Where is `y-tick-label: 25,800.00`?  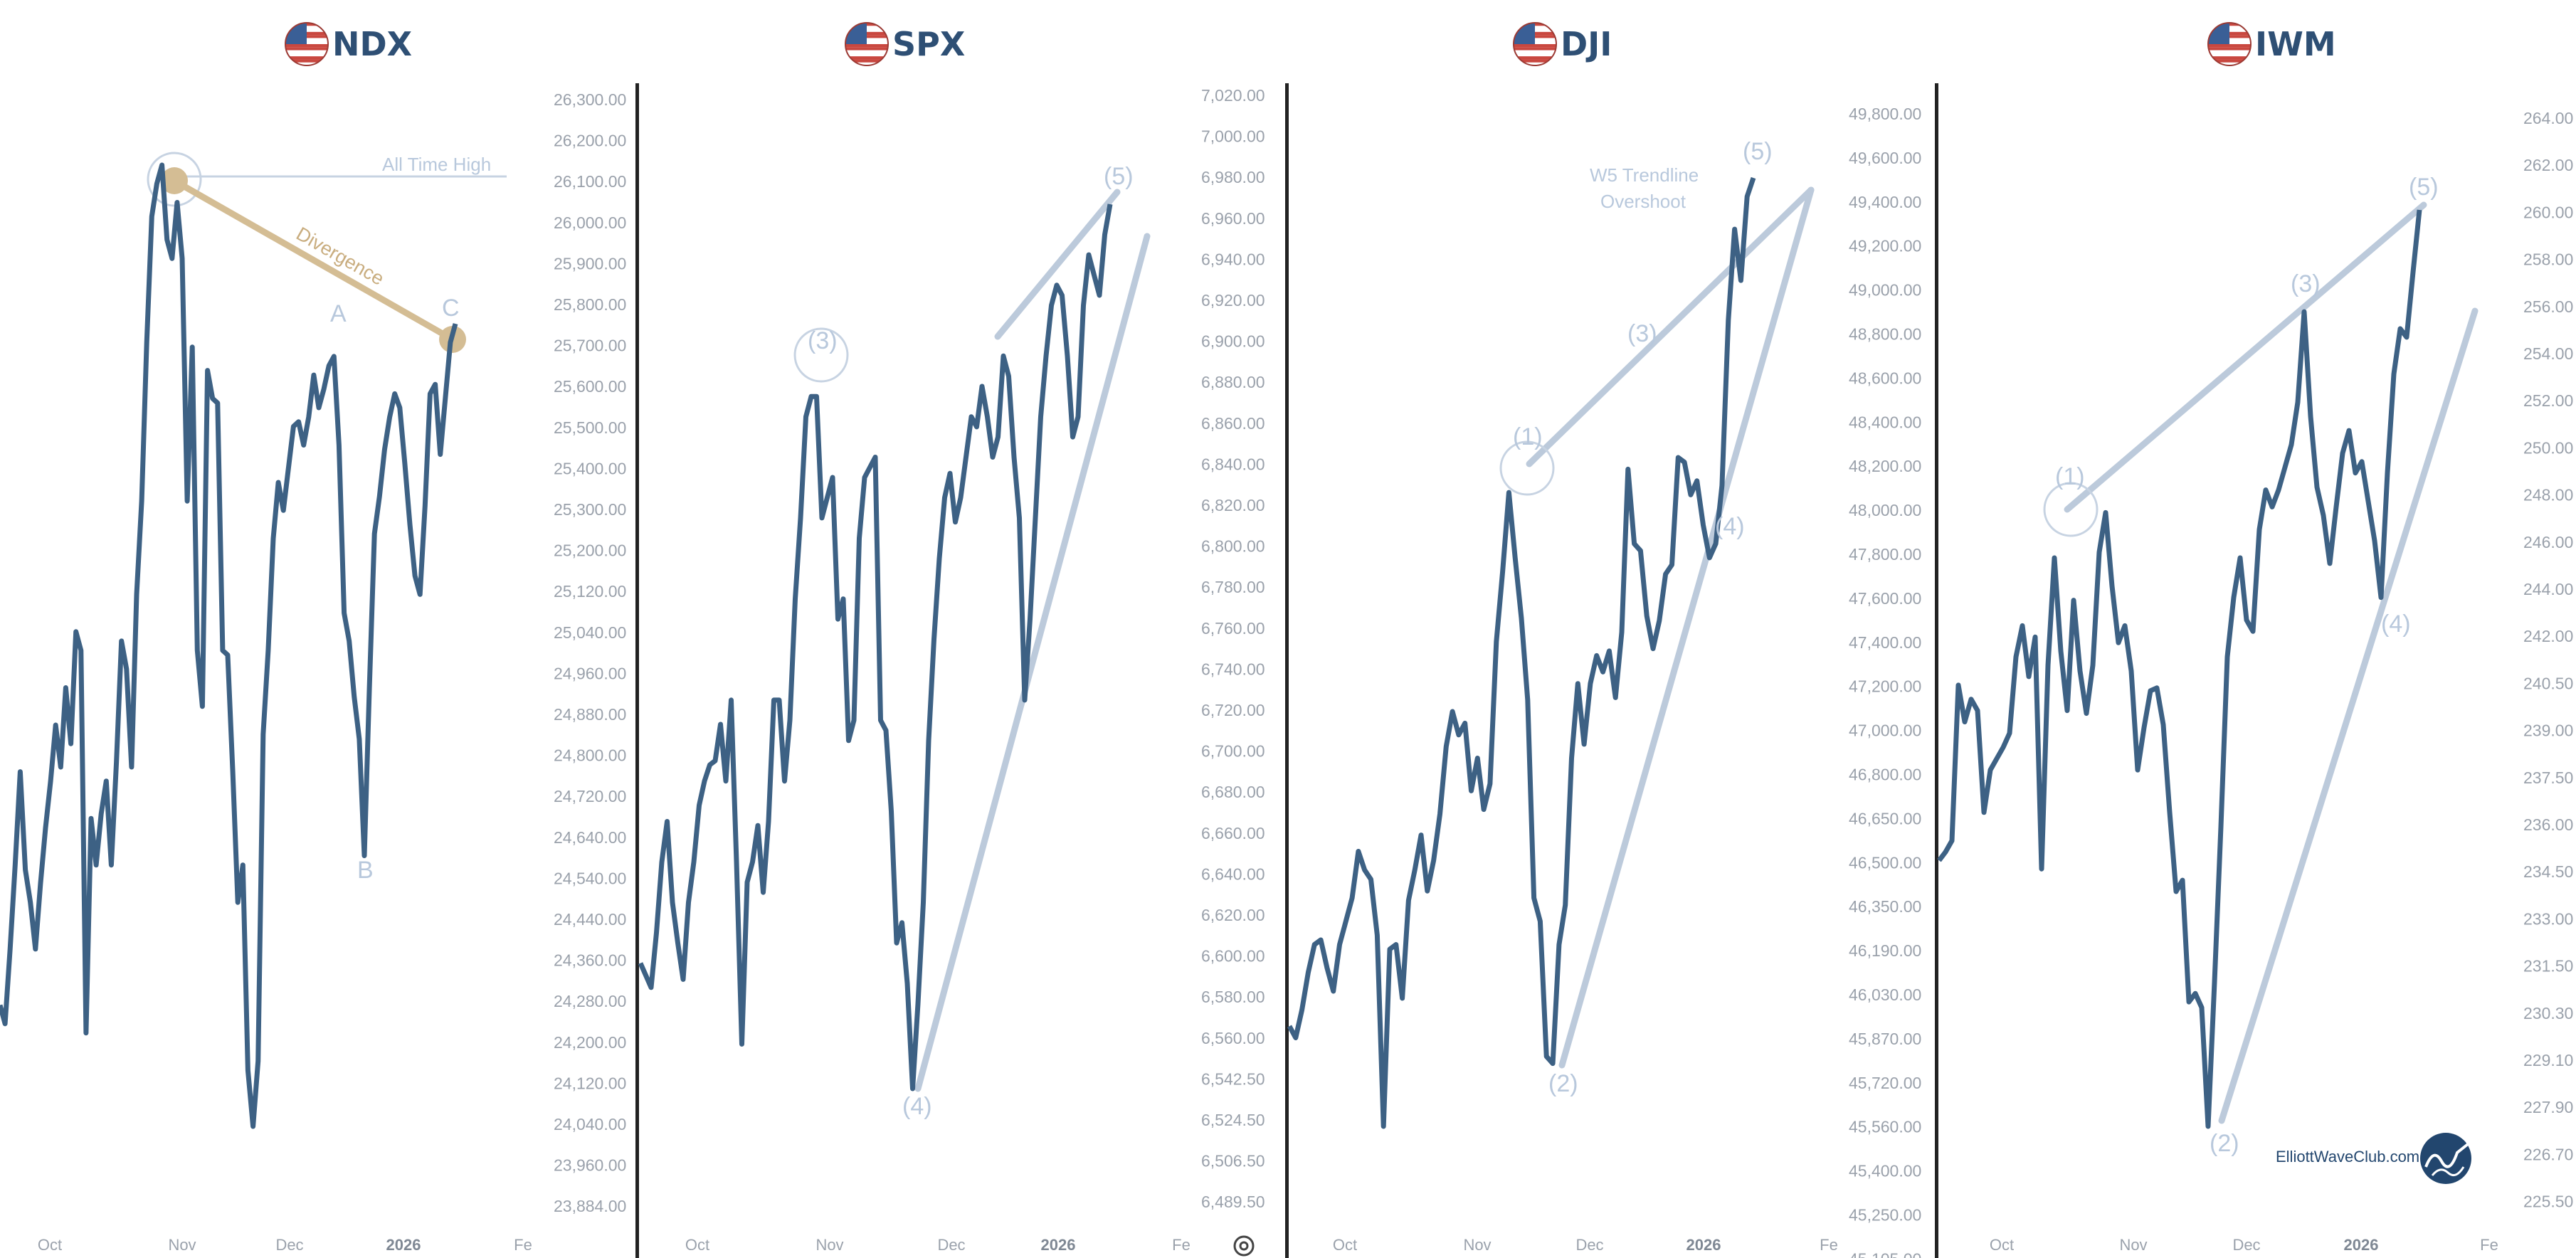 y-tick-label: 25,800.00 is located at coordinates (590, 305).